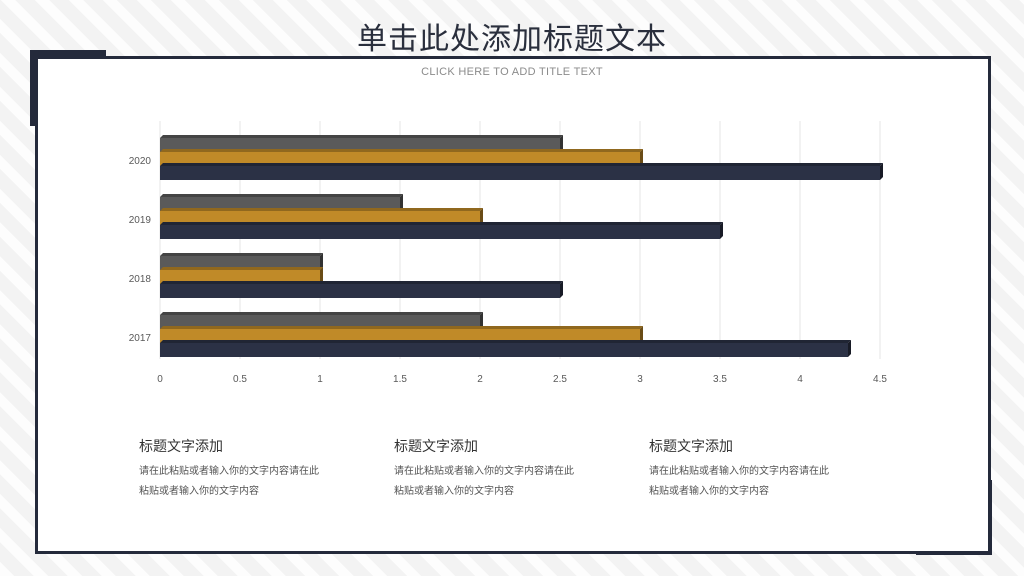 The image size is (1024, 576). What do you see at coordinates (240, 379) in the screenshot?
I see `x-tick-label: 0.5` at bounding box center [240, 379].